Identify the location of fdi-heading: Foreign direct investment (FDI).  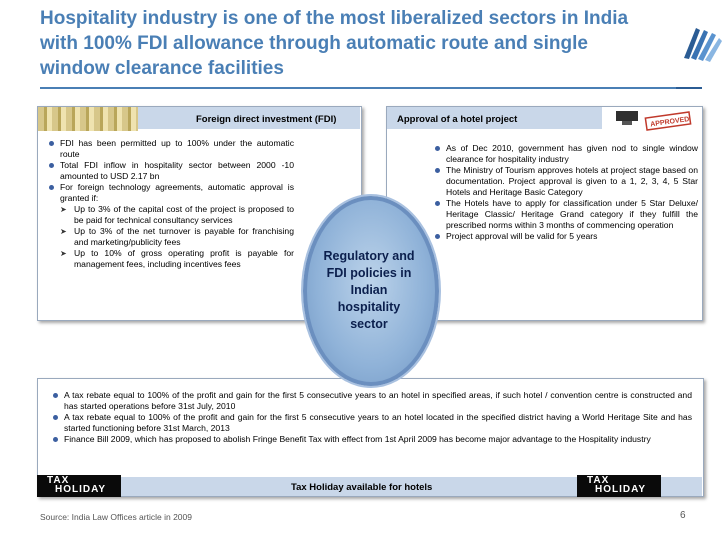
(266, 119).